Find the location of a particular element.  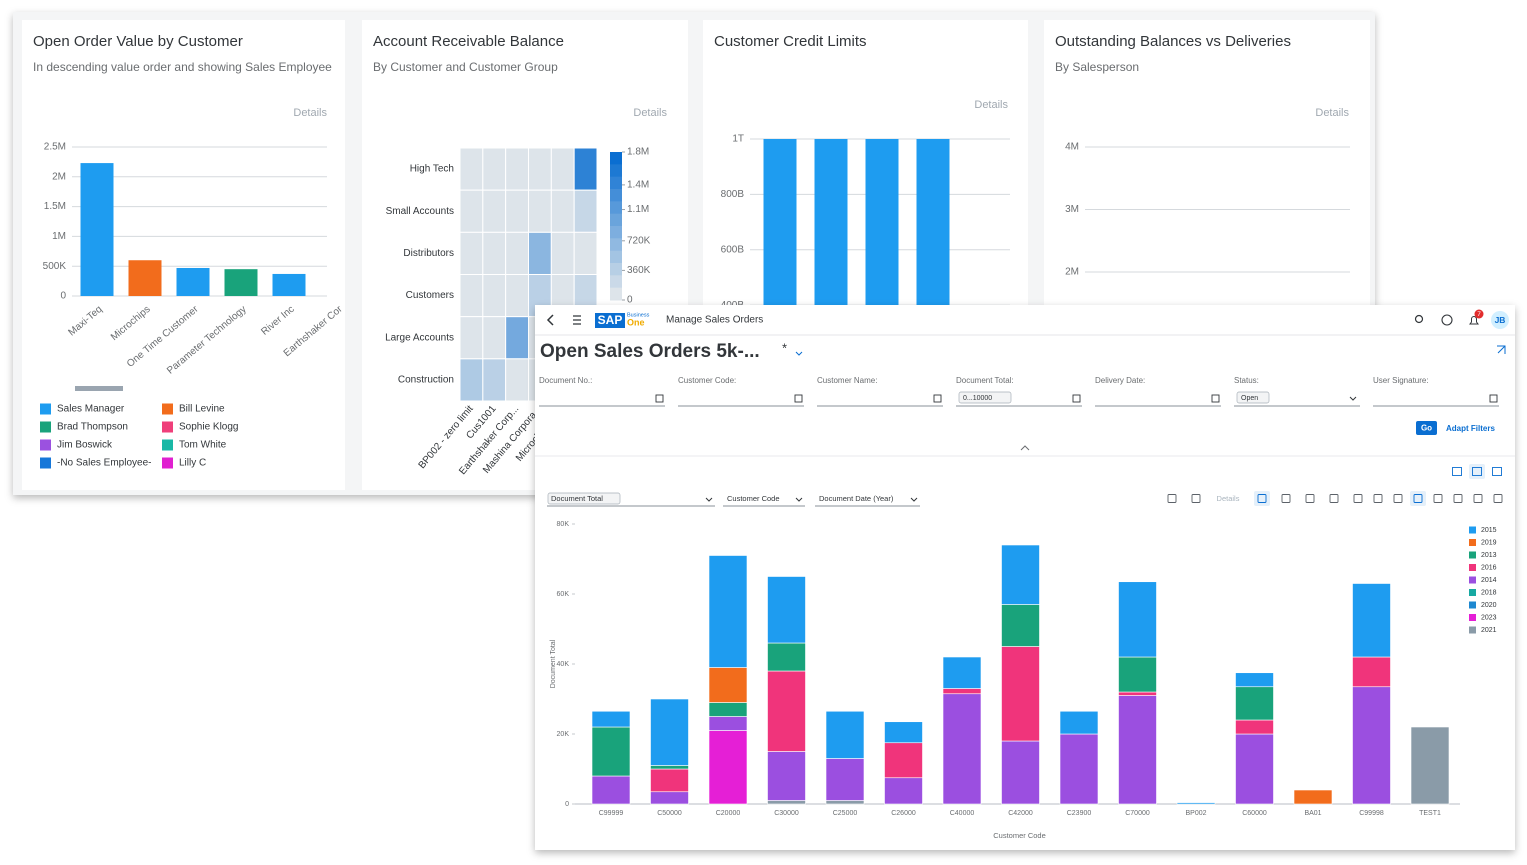

logo-brand: SAP is located at coordinates (610, 320).